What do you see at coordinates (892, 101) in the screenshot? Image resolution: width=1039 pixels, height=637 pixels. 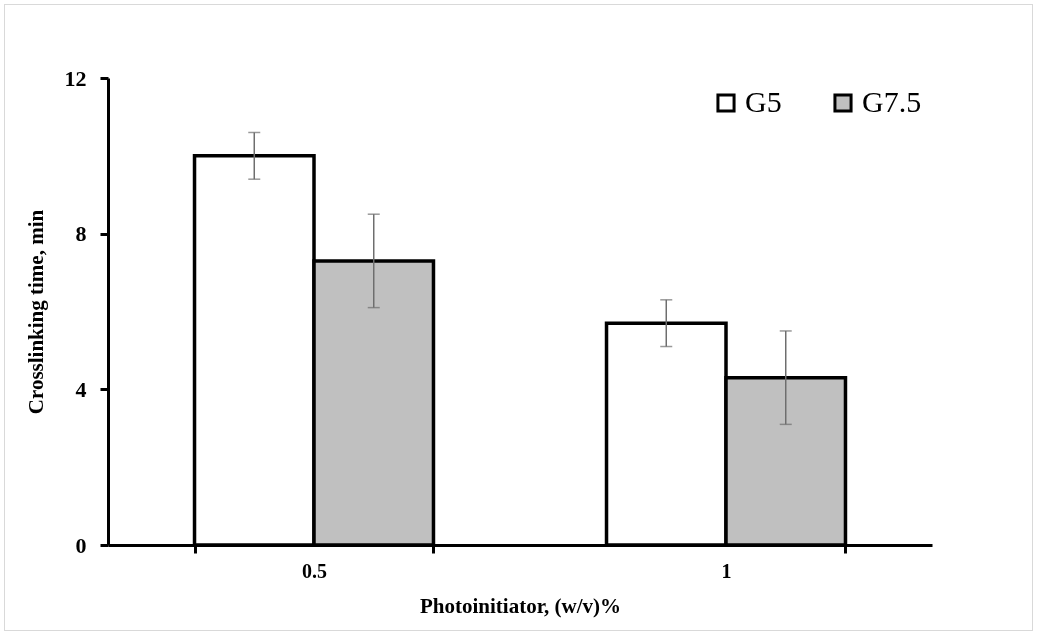 I see `legend-label: G7.5` at bounding box center [892, 101].